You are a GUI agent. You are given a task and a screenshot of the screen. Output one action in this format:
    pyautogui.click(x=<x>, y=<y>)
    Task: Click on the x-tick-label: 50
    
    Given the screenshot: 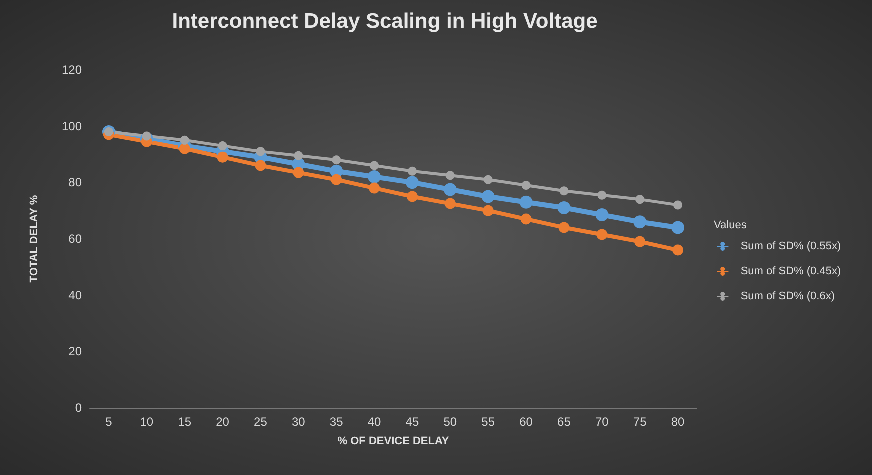 What is the action you would take?
    pyautogui.click(x=451, y=422)
    